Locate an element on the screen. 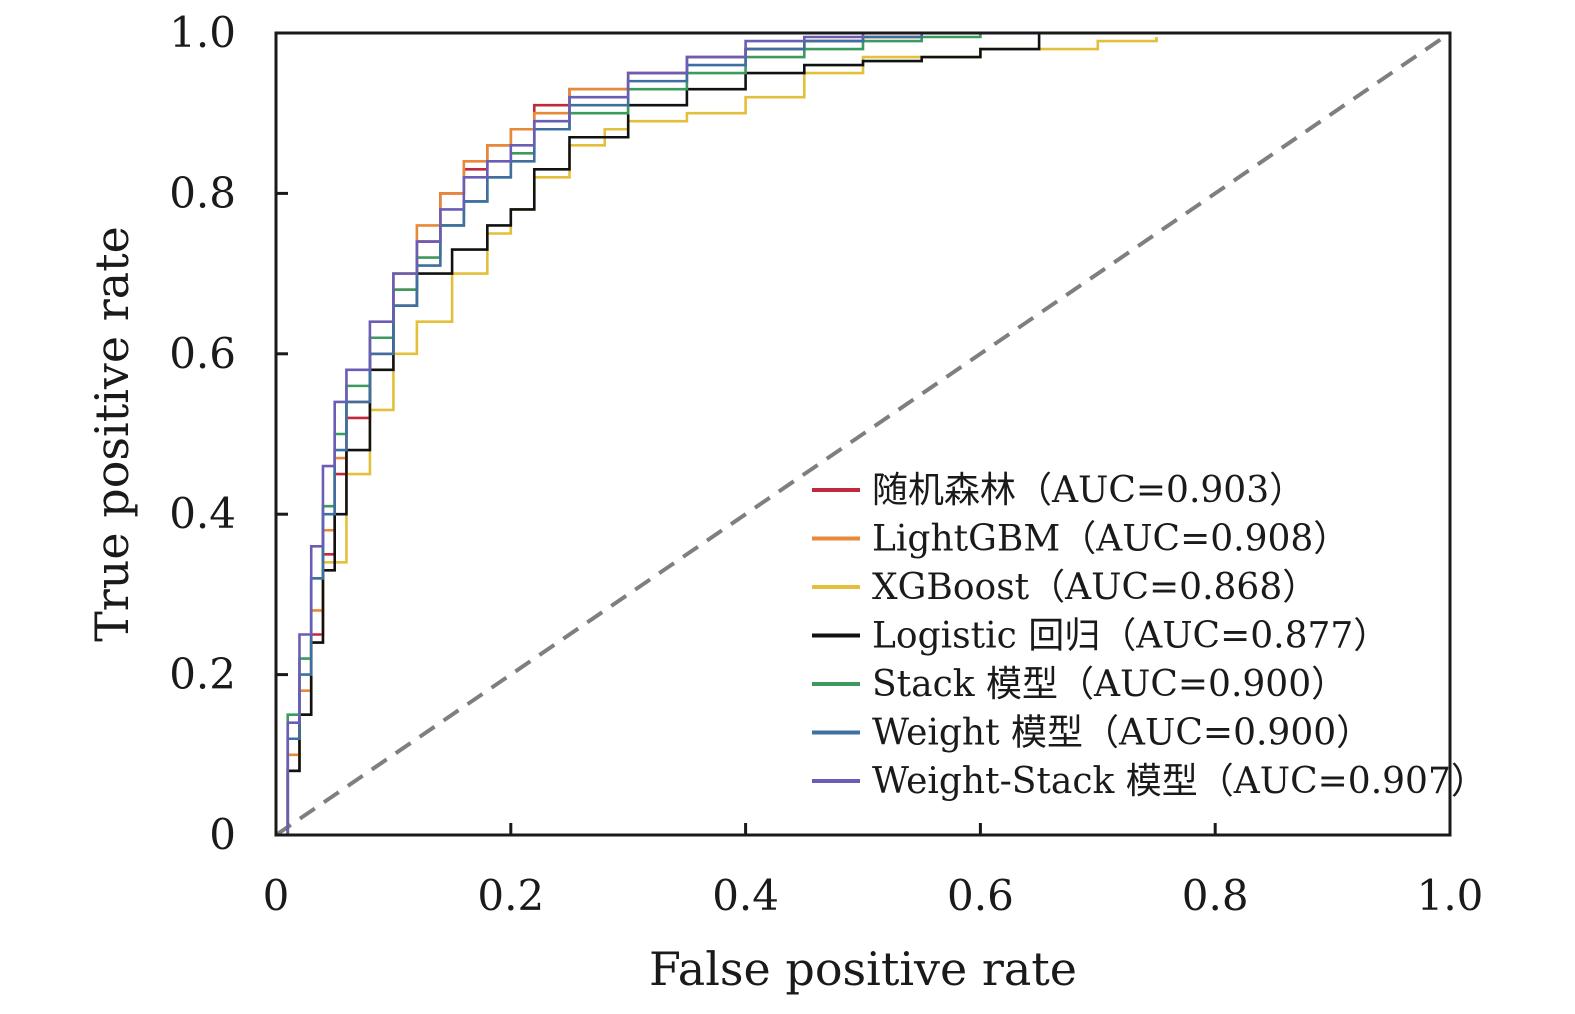 This screenshot has width=1575, height=1014. legend-label-1: 随机森林（AUC=0.903） is located at coordinates (1088, 490).